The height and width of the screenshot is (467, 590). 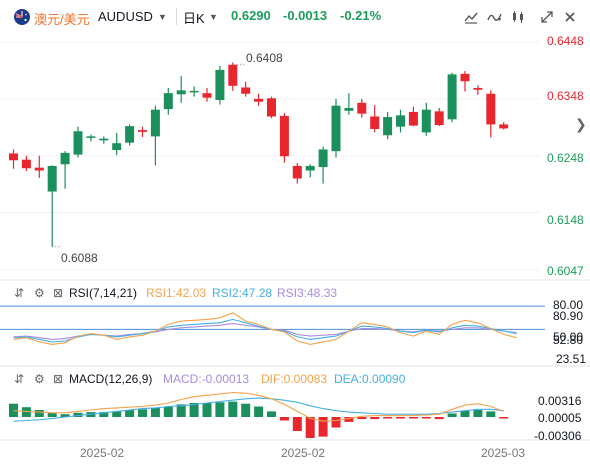 What do you see at coordinates (242, 293) in the screenshot?
I see `rsi2-value: RSI2:47.28` at bounding box center [242, 293].